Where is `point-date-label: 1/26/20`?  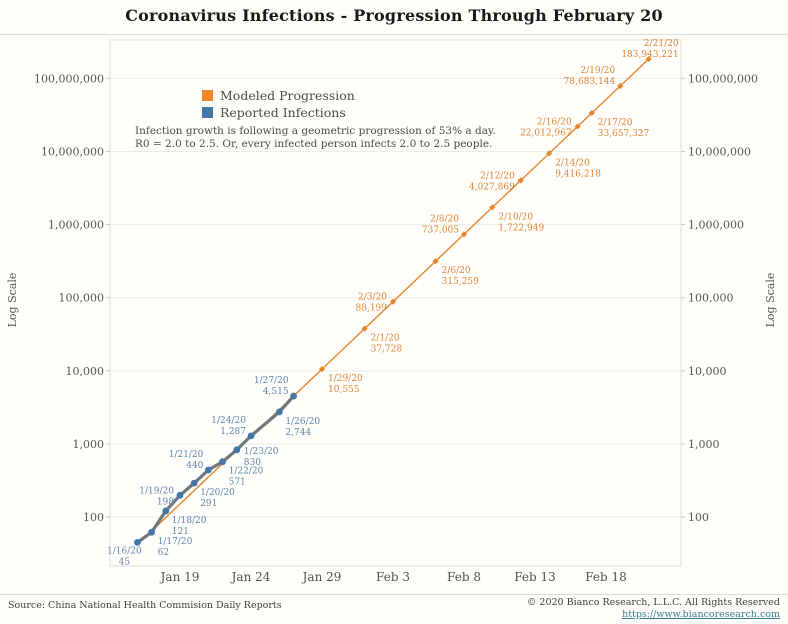
point-date-label: 1/26/20 is located at coordinates (302, 422).